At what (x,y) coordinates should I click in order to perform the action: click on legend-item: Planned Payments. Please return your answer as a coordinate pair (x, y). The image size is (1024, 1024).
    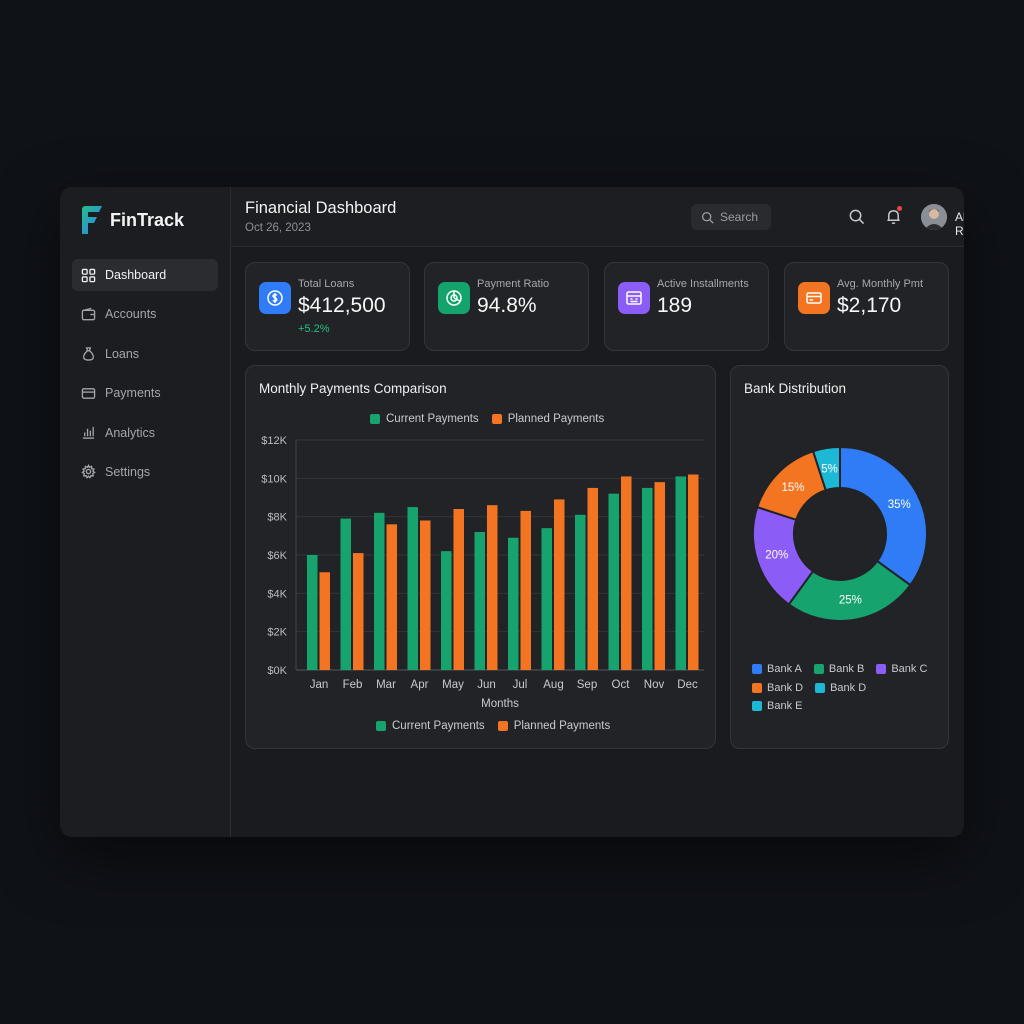
    Looking at the image, I should click on (548, 419).